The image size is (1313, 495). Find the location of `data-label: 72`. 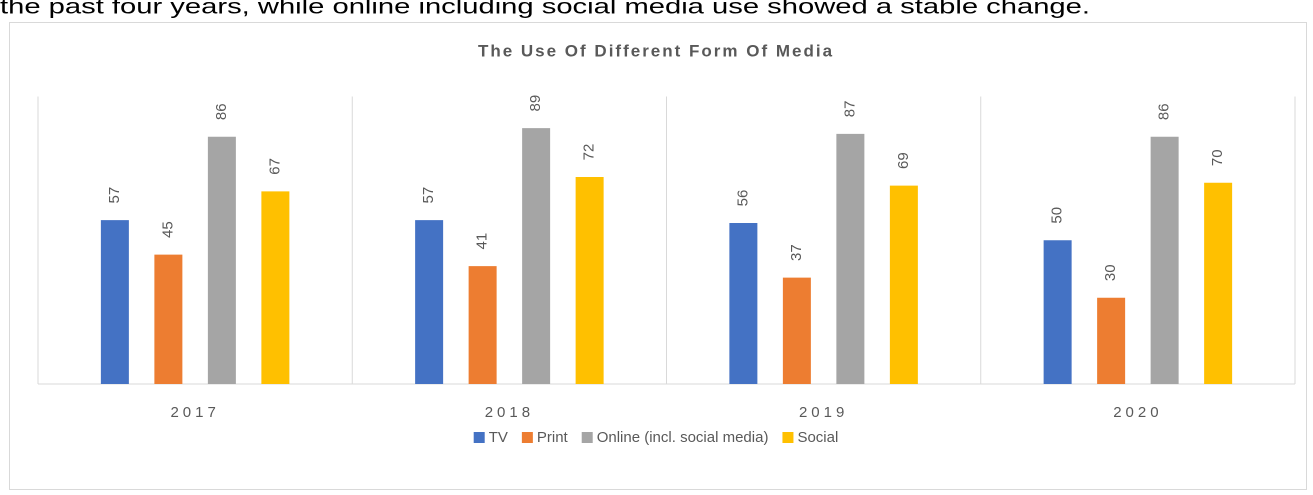

data-label: 72 is located at coordinates (589, 152).